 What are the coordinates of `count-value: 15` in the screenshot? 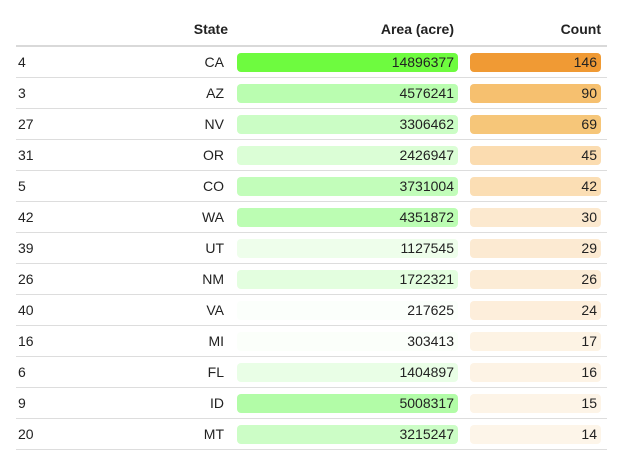 It's located at (535, 403).